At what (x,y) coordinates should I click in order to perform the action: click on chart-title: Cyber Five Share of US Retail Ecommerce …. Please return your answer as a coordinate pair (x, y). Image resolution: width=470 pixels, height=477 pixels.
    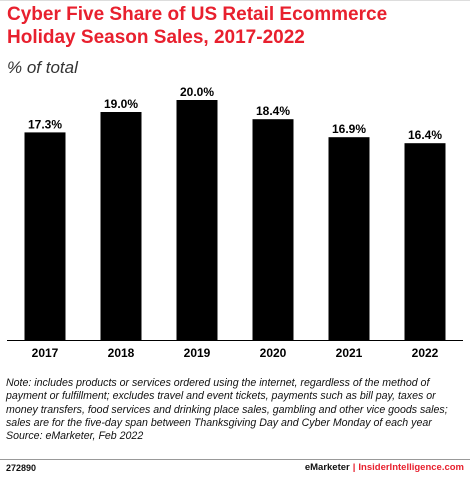
    Looking at the image, I should click on (197, 26).